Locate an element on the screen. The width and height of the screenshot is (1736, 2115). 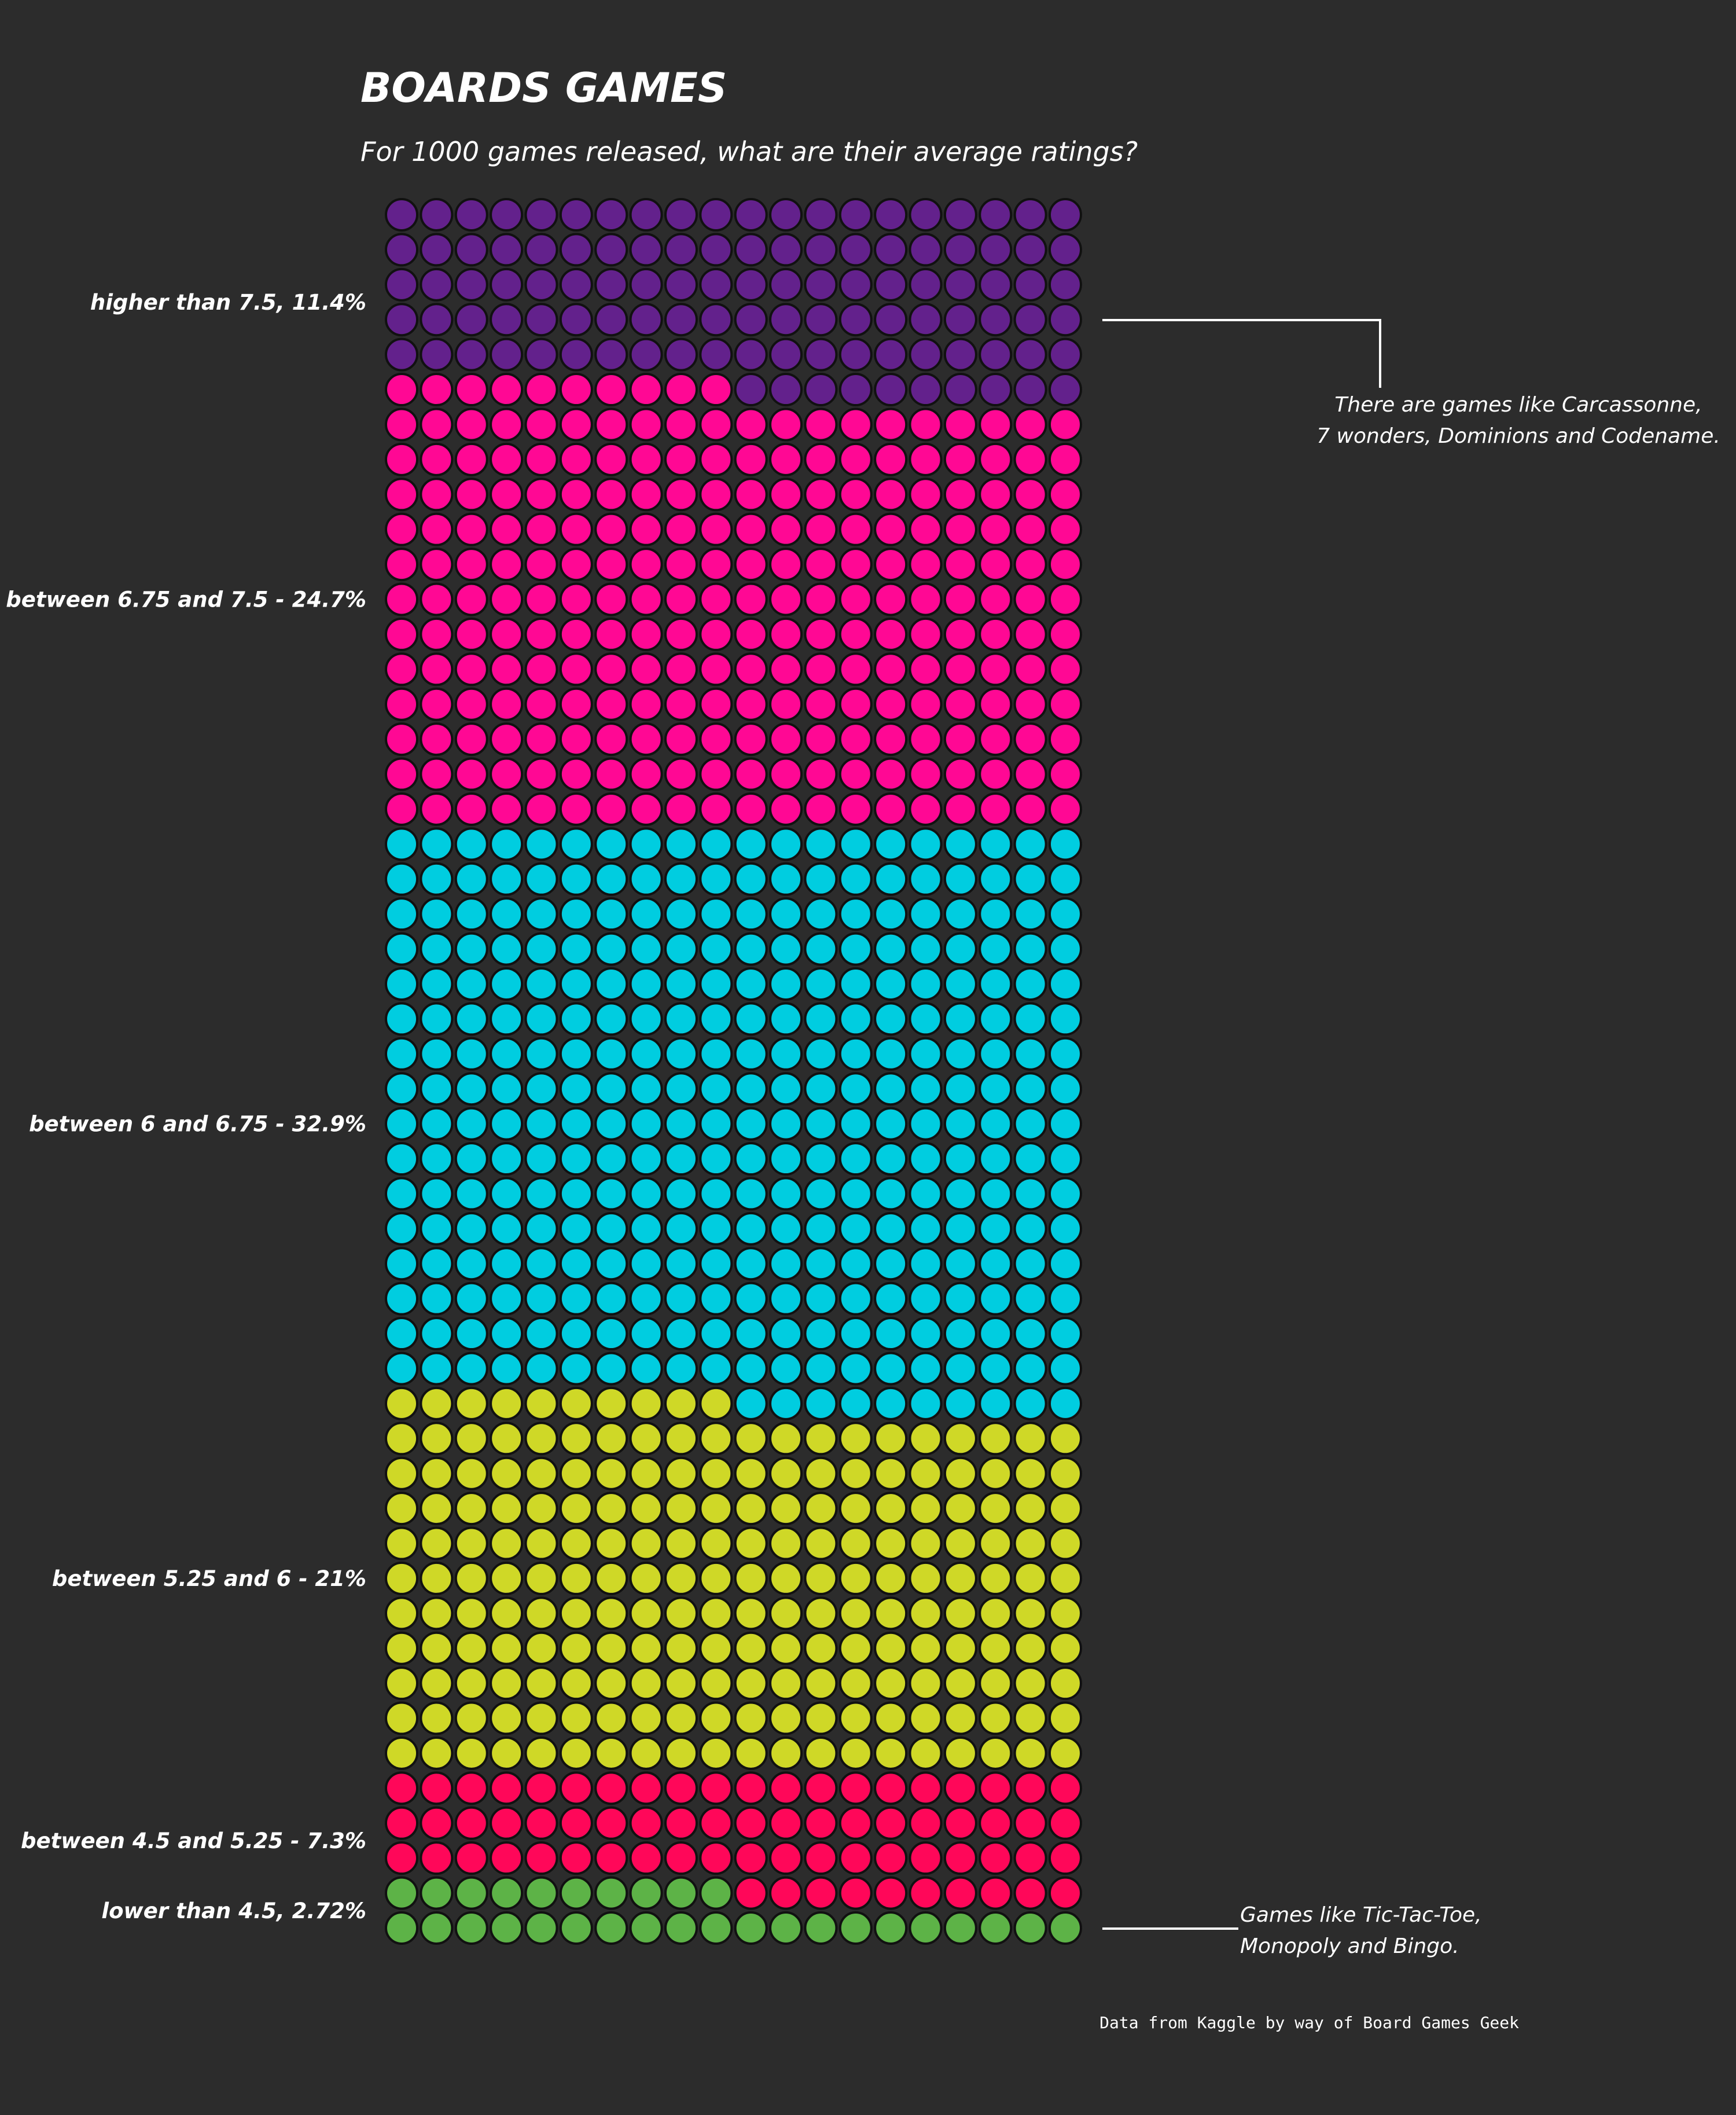
chart-title: BOARDS GAMES is located at coordinates (544, 88).